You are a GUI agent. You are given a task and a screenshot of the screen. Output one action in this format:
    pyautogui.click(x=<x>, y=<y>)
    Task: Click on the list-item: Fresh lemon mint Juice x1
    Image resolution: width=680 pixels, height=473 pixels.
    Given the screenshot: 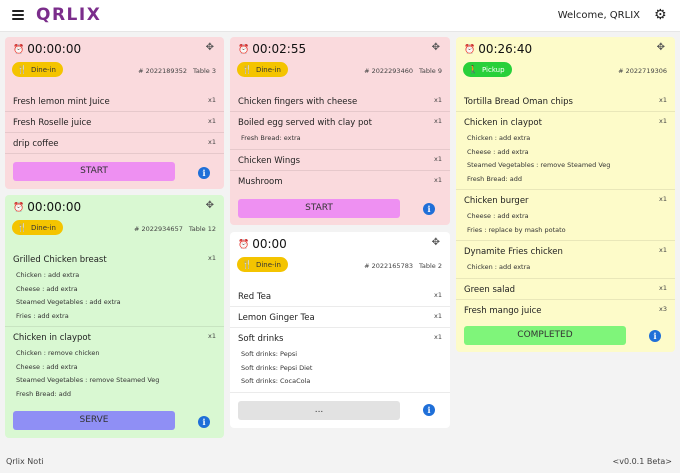 What is the action you would take?
    pyautogui.click(x=114, y=101)
    